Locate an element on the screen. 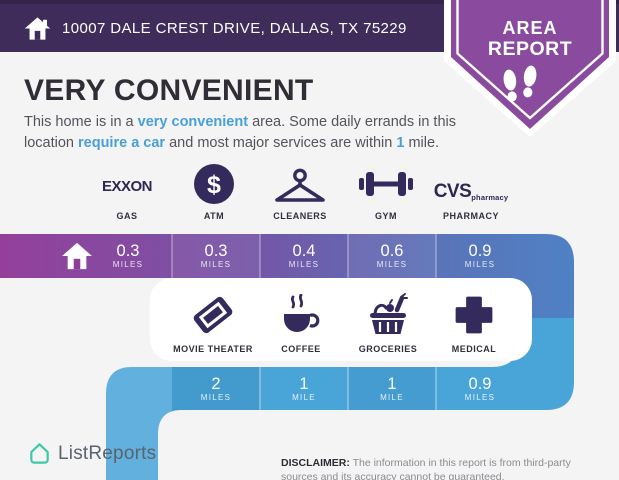 This screenshot has width=619, height=480. place-gym: GYM is located at coordinates (386, 191).